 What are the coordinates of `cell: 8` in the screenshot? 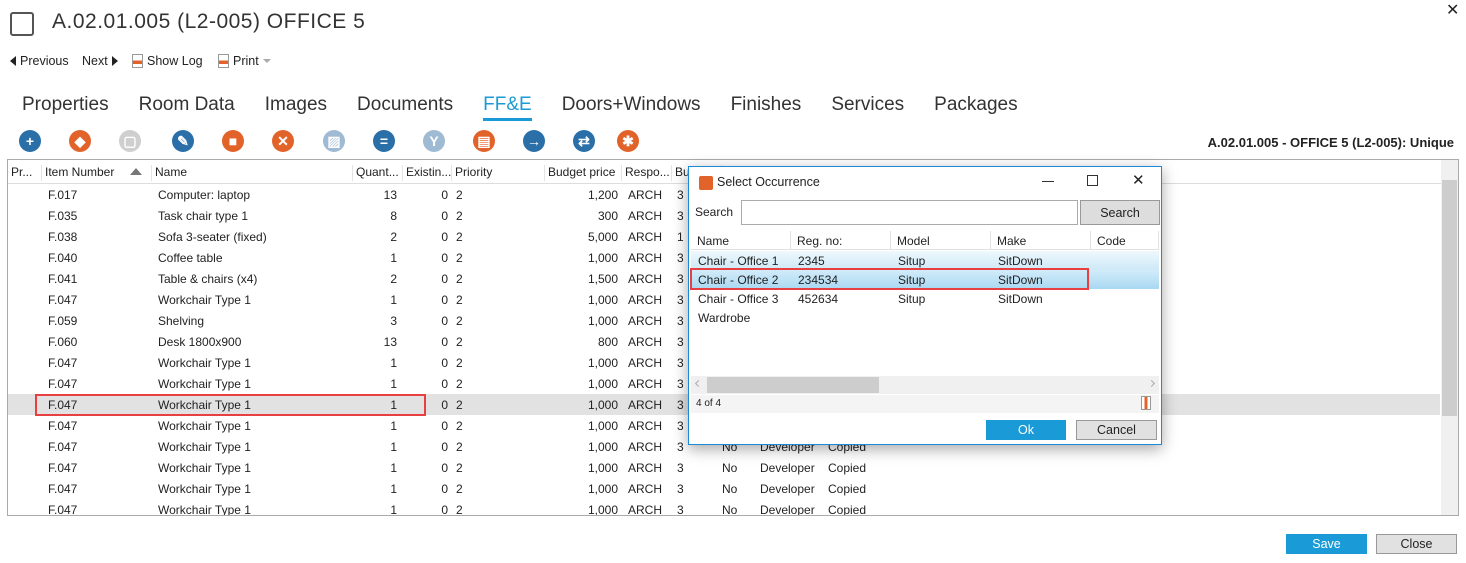 It's located at (393, 216).